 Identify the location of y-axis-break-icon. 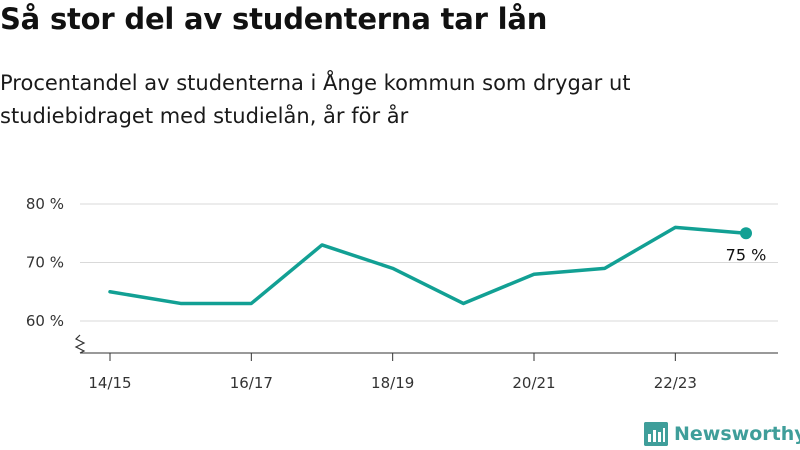
(80, 344).